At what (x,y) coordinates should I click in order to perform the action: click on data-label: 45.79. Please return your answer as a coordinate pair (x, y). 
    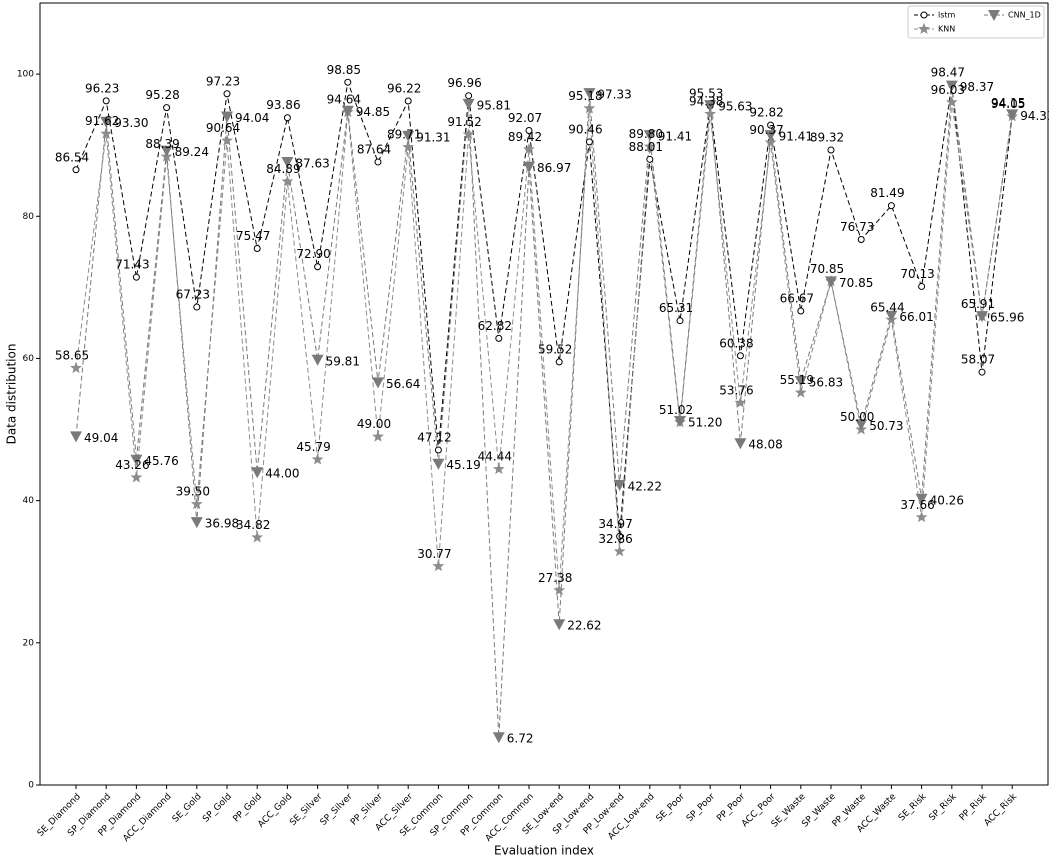
    Looking at the image, I should click on (313, 447).